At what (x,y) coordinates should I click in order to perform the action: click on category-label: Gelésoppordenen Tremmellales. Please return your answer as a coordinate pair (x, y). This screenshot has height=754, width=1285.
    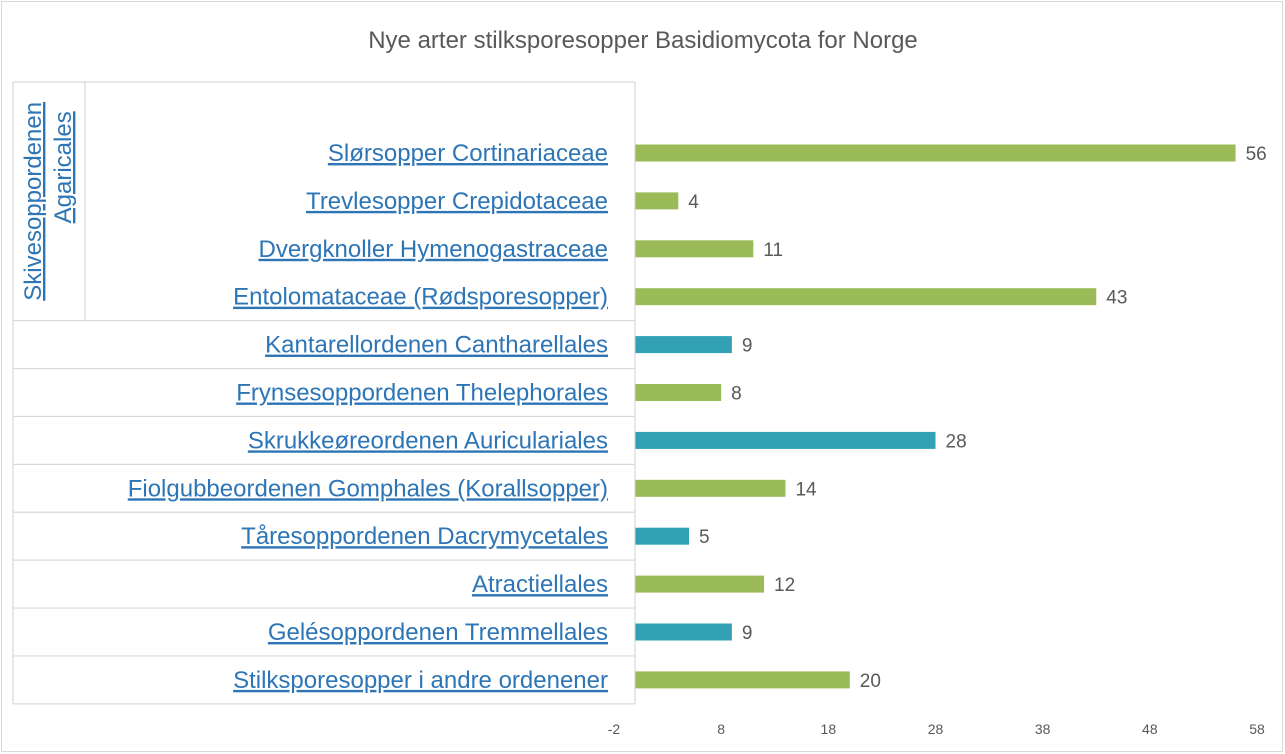
    Looking at the image, I should click on (438, 632).